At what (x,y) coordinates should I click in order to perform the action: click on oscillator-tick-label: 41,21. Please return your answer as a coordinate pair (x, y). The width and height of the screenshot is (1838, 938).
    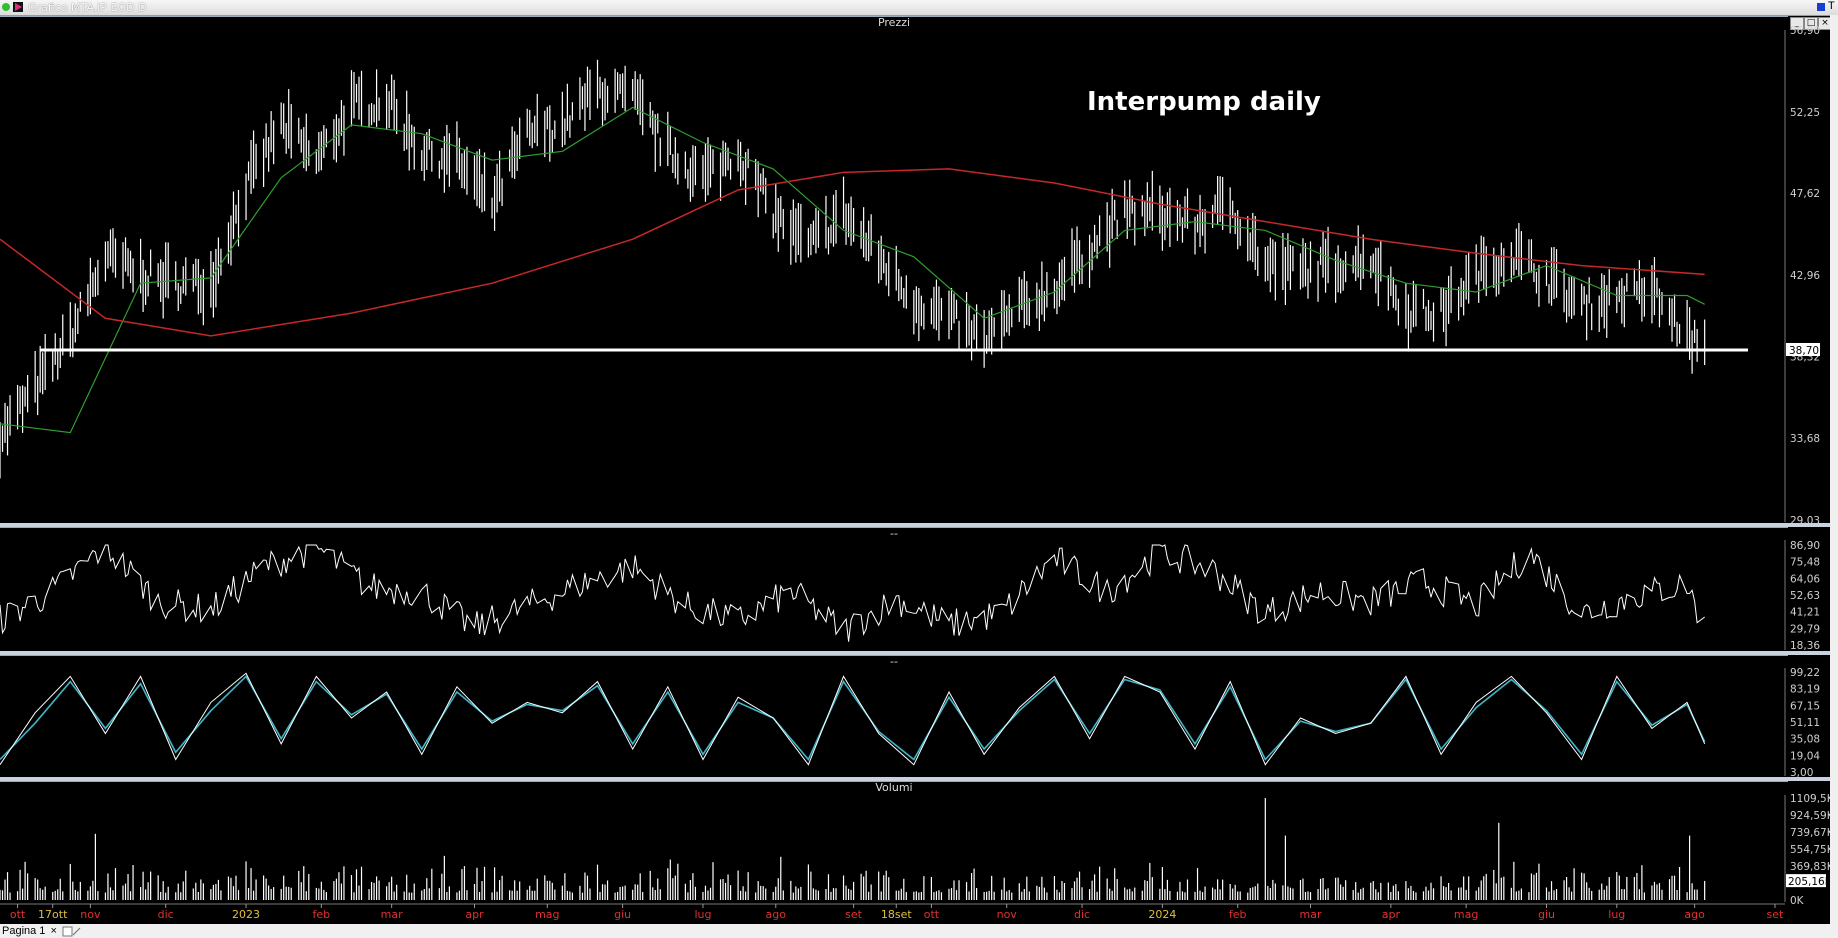
    Looking at the image, I should click on (1805, 613).